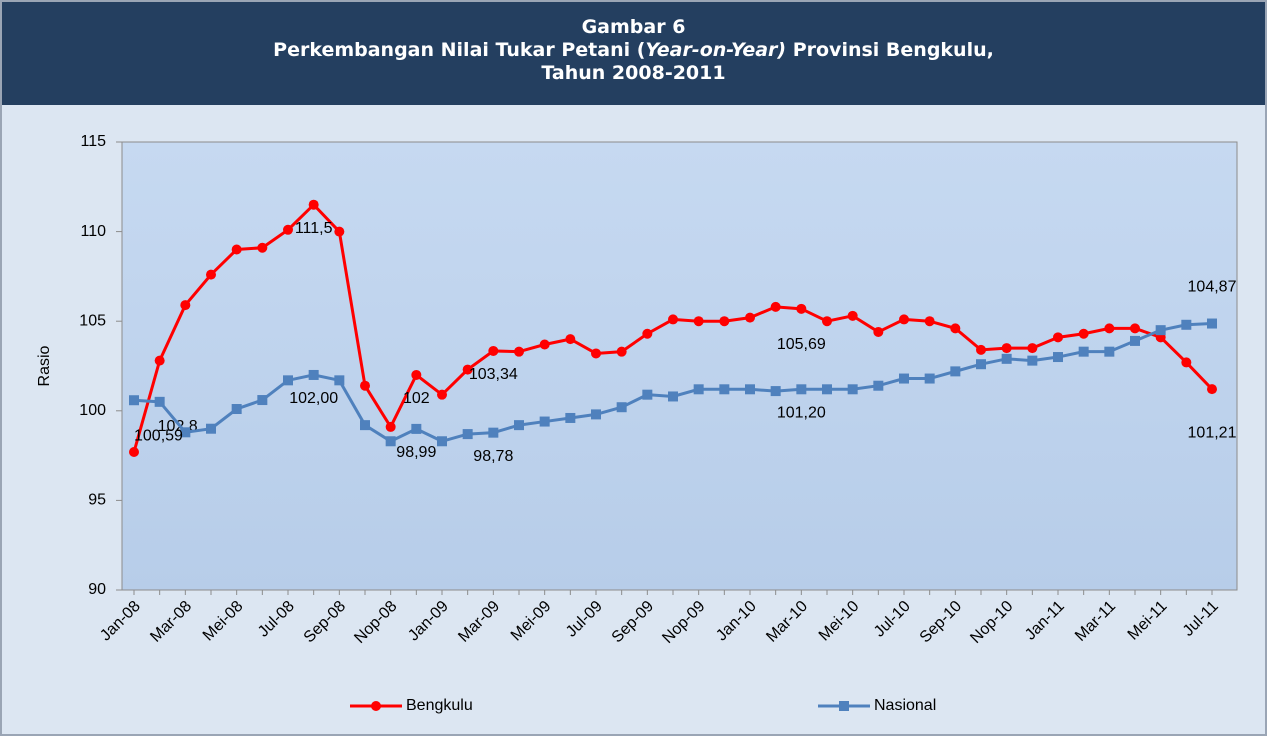 The height and width of the screenshot is (736, 1267). Describe the element at coordinates (493, 374) in the screenshot. I see `data-label: 103,34` at that location.